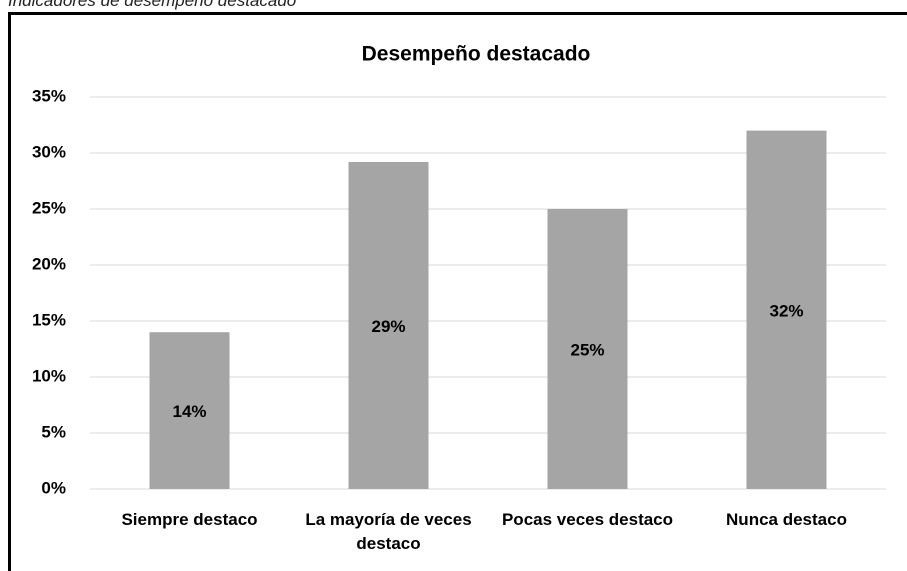 The height and width of the screenshot is (571, 907). I want to click on chart-title: Desempeño destacado, so click(476, 54).